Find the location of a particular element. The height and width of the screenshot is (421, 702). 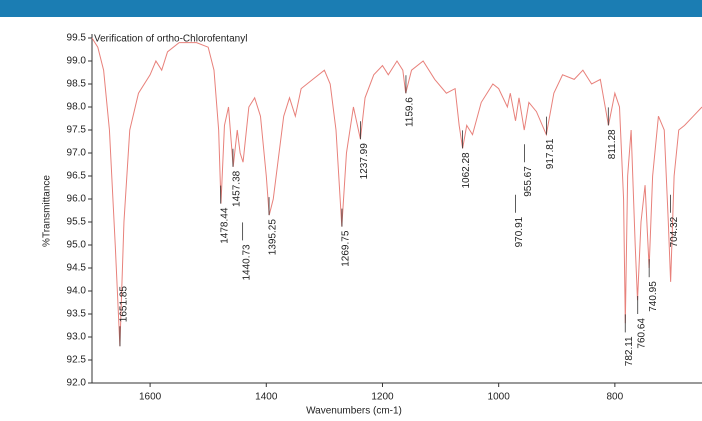

y-tick-label: 99.5 is located at coordinates (77, 38).